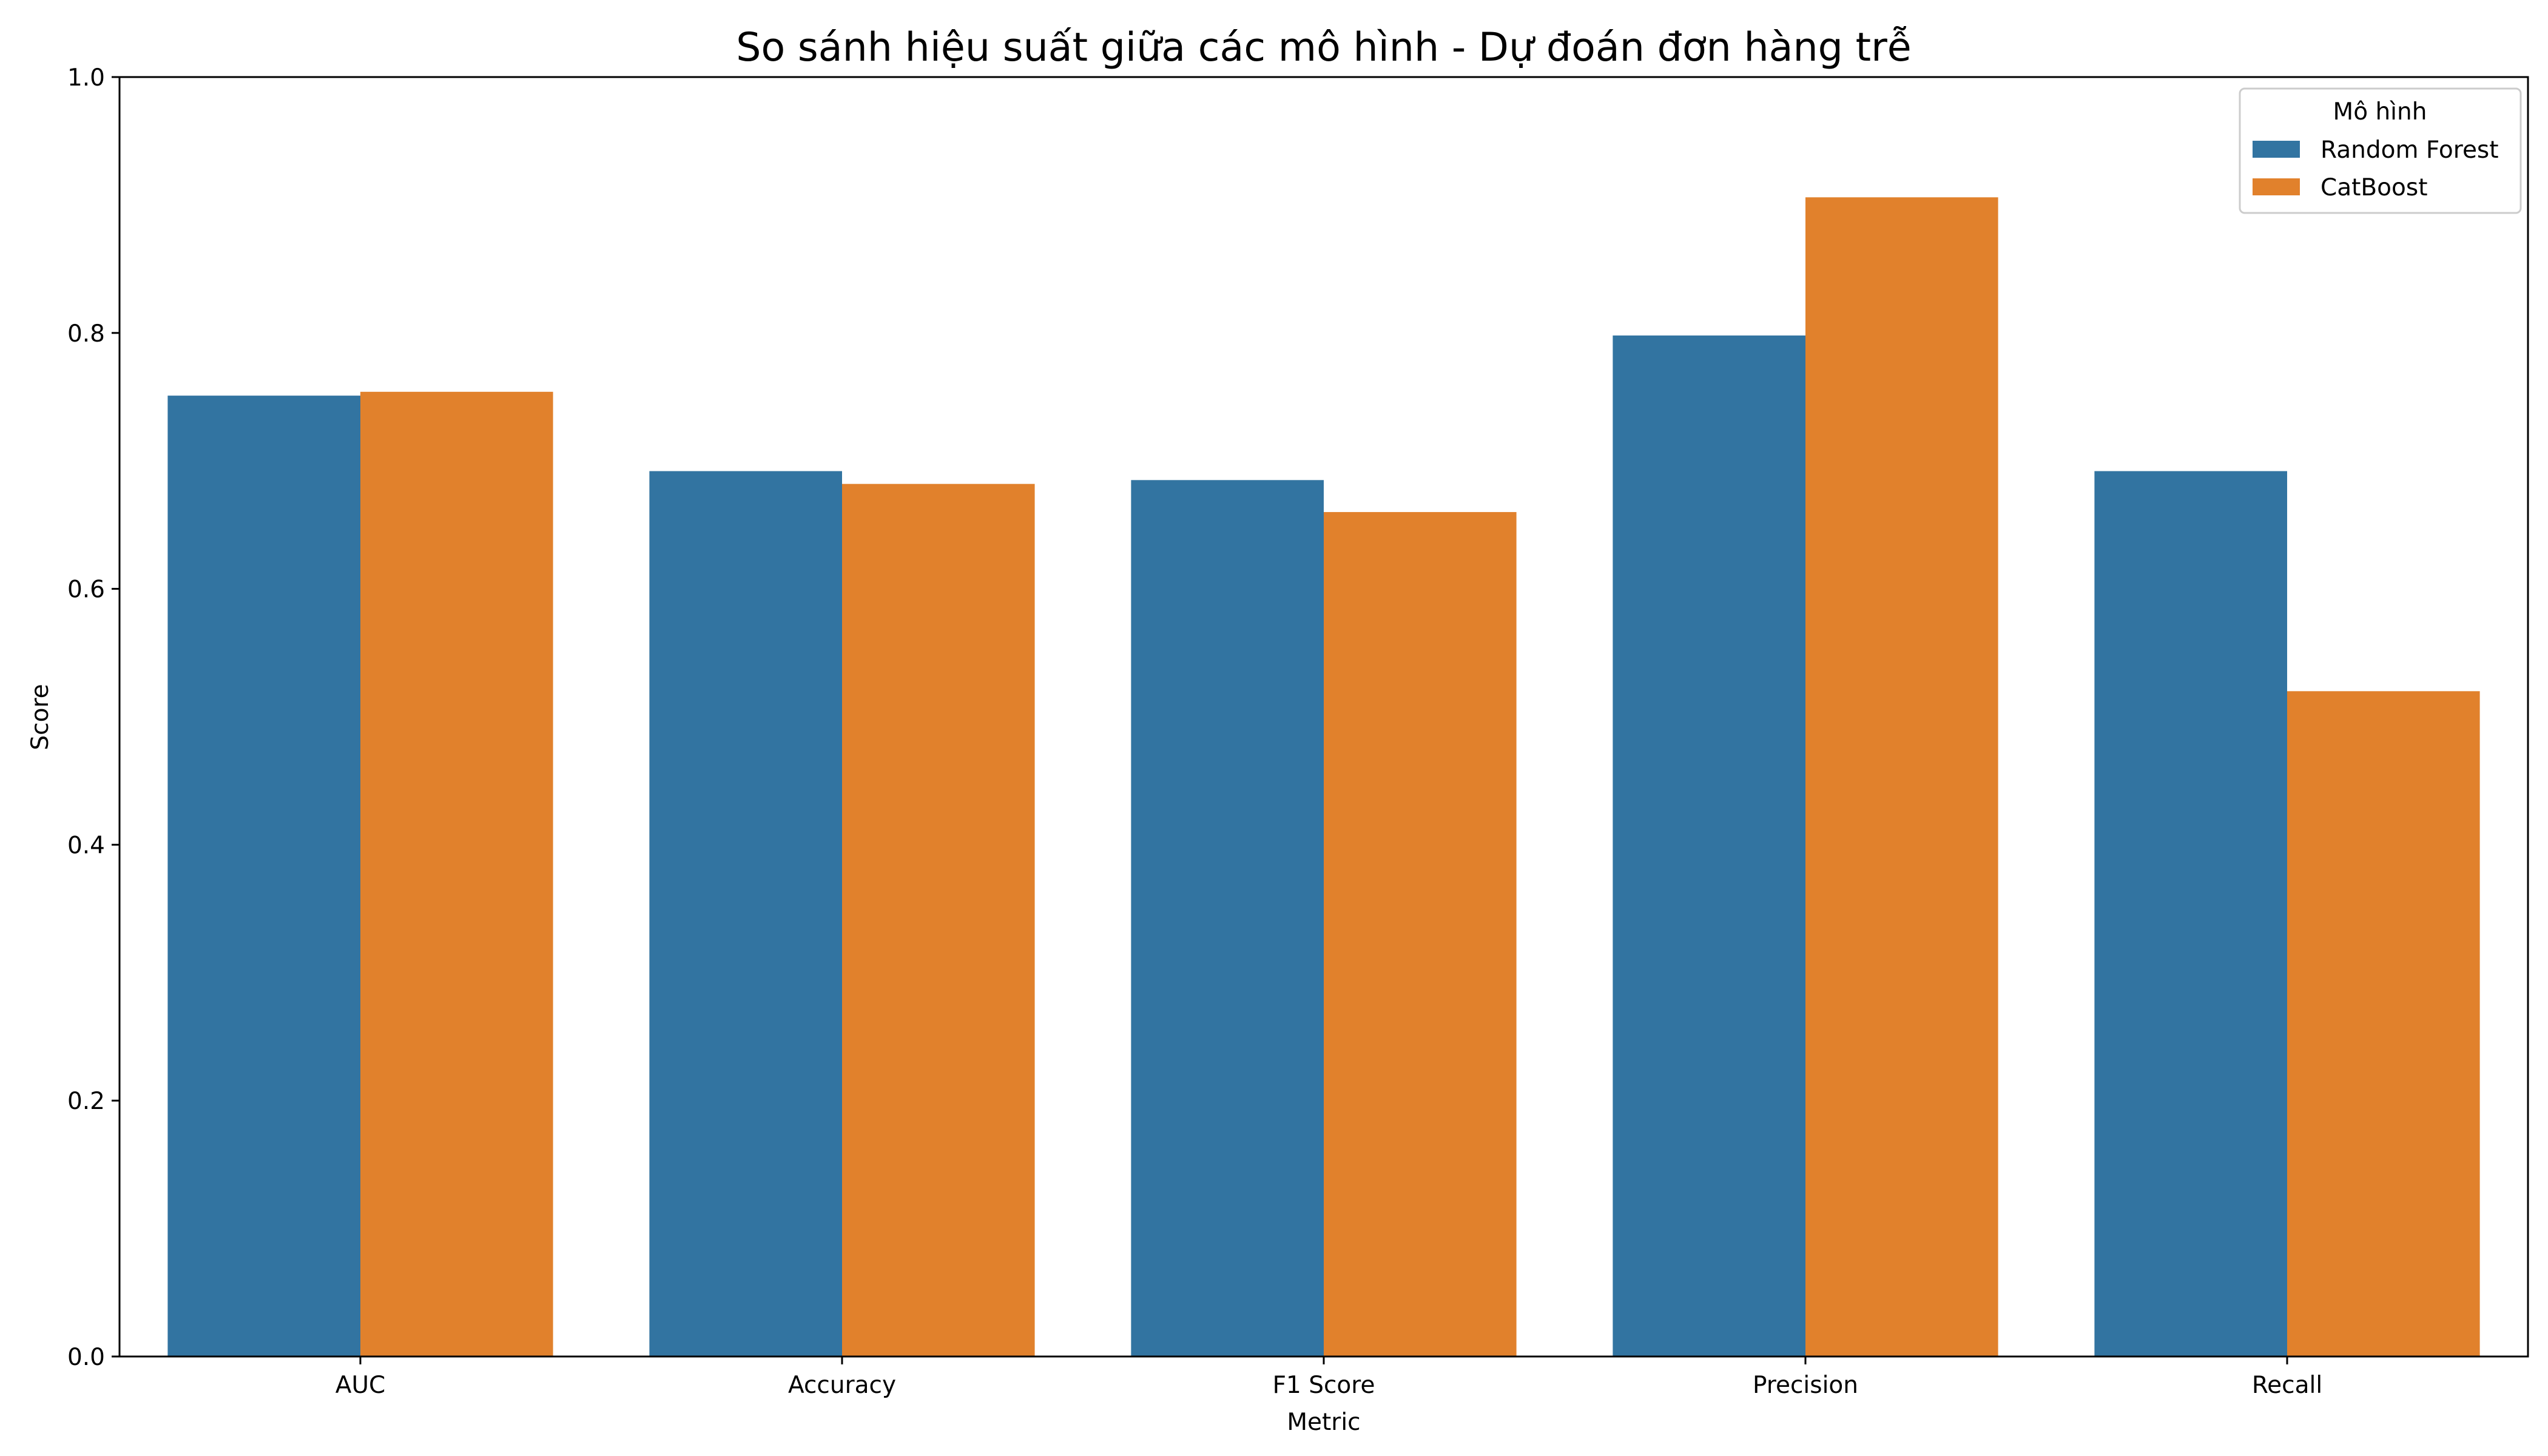 This screenshot has width=2548, height=1456. What do you see at coordinates (2276, 149) in the screenshot?
I see `legend-swatch-random-forest` at bounding box center [2276, 149].